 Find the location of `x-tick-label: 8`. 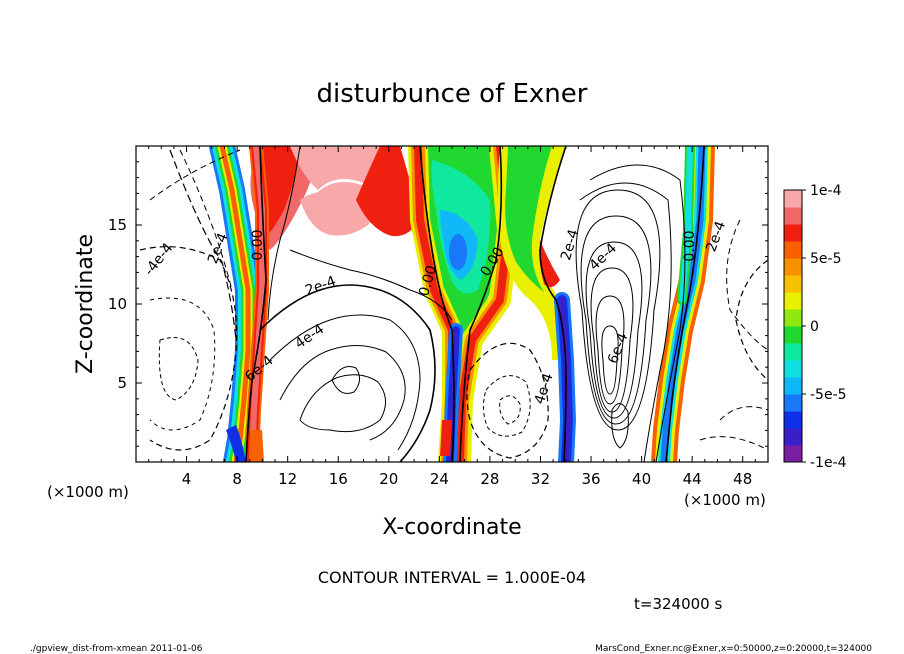

x-tick-label: 8 is located at coordinates (237, 479).